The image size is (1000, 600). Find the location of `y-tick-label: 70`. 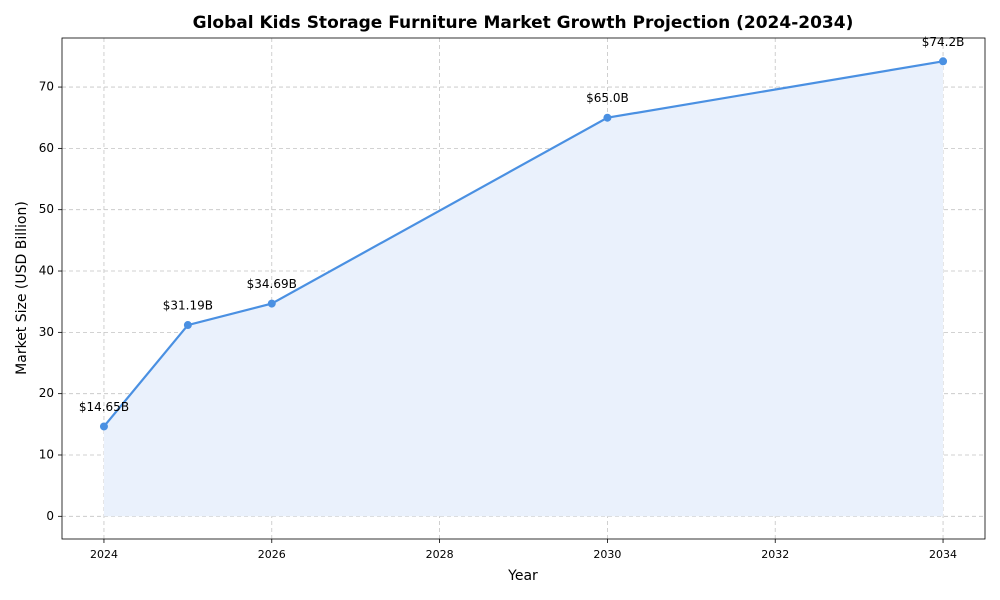

y-tick-label: 70 is located at coordinates (46, 87).